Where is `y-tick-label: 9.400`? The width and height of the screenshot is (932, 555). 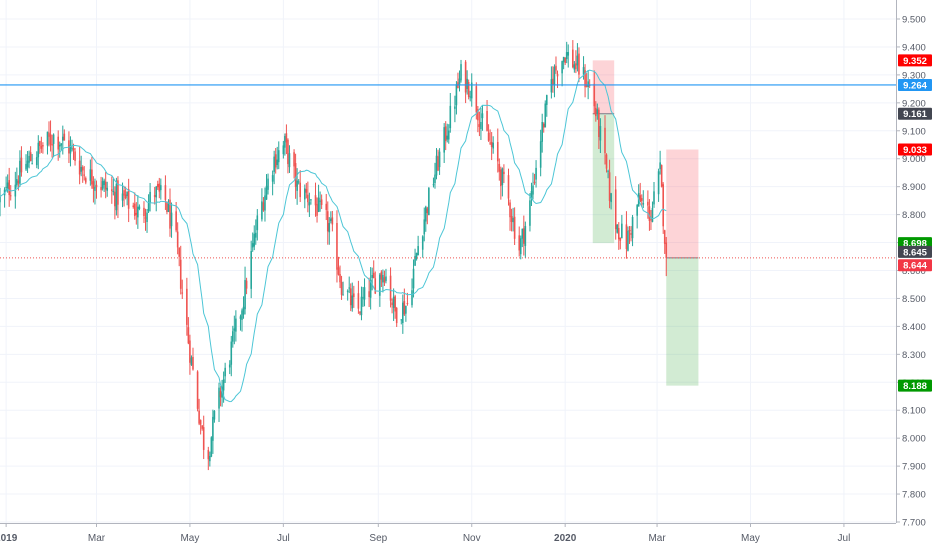 y-tick-label: 9.400 is located at coordinates (914, 47).